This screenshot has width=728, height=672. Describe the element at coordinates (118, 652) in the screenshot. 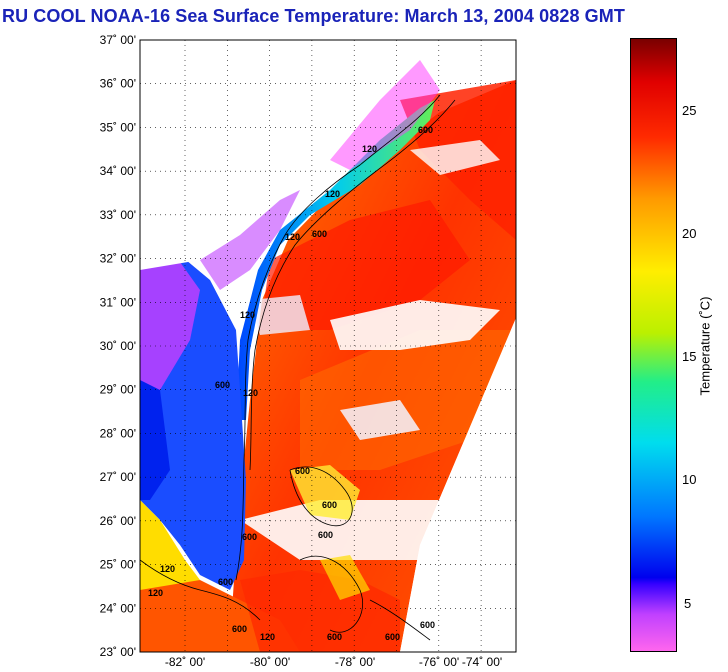

I see `latitude-tick-label: 23˚ 00'` at that location.